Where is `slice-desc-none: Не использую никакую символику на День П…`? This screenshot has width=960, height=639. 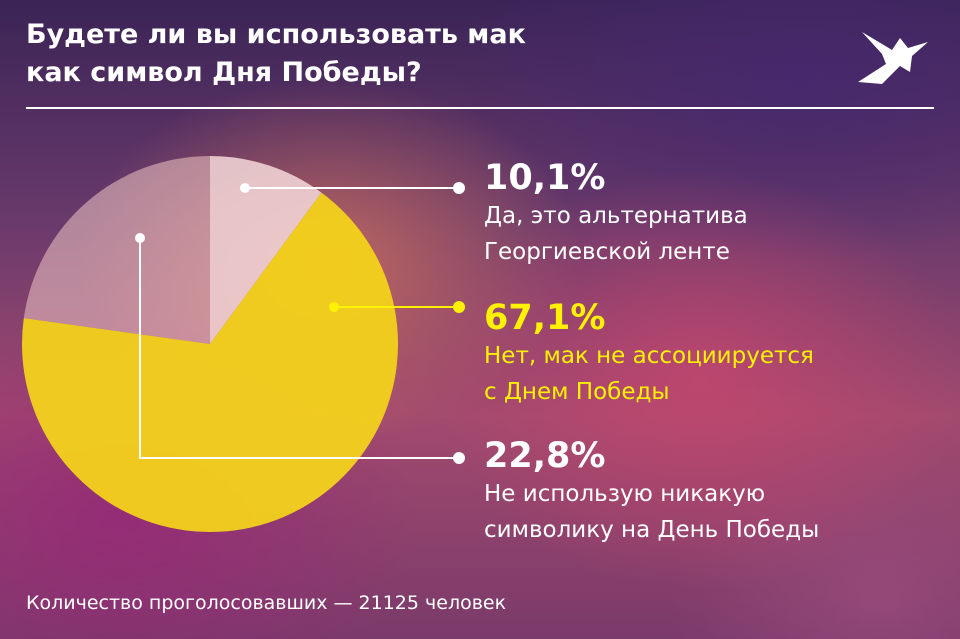 slice-desc-none: Не использую никакую символику на День П… is located at coordinates (704, 512).